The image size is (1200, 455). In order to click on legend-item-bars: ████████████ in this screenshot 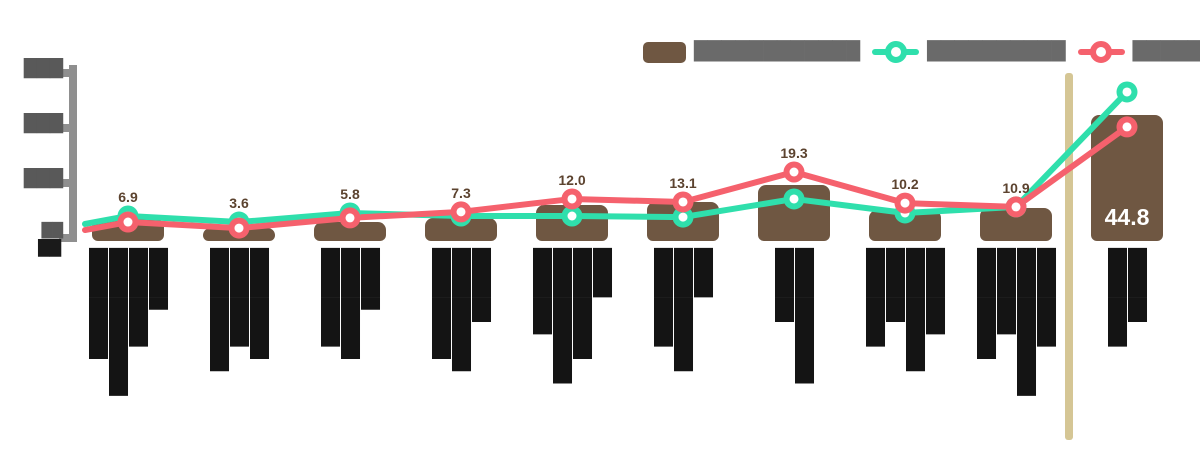, I will do `click(752, 52)`.